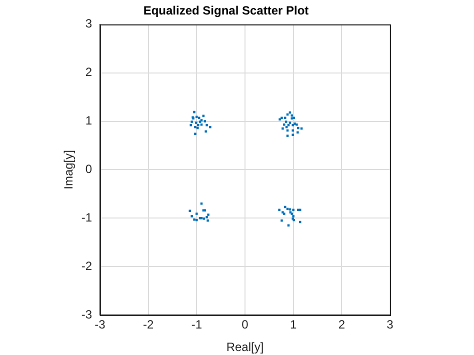 This screenshot has width=474, height=355. Describe the element at coordinates (148, 325) in the screenshot. I see `x-tick-label: -2` at that location.